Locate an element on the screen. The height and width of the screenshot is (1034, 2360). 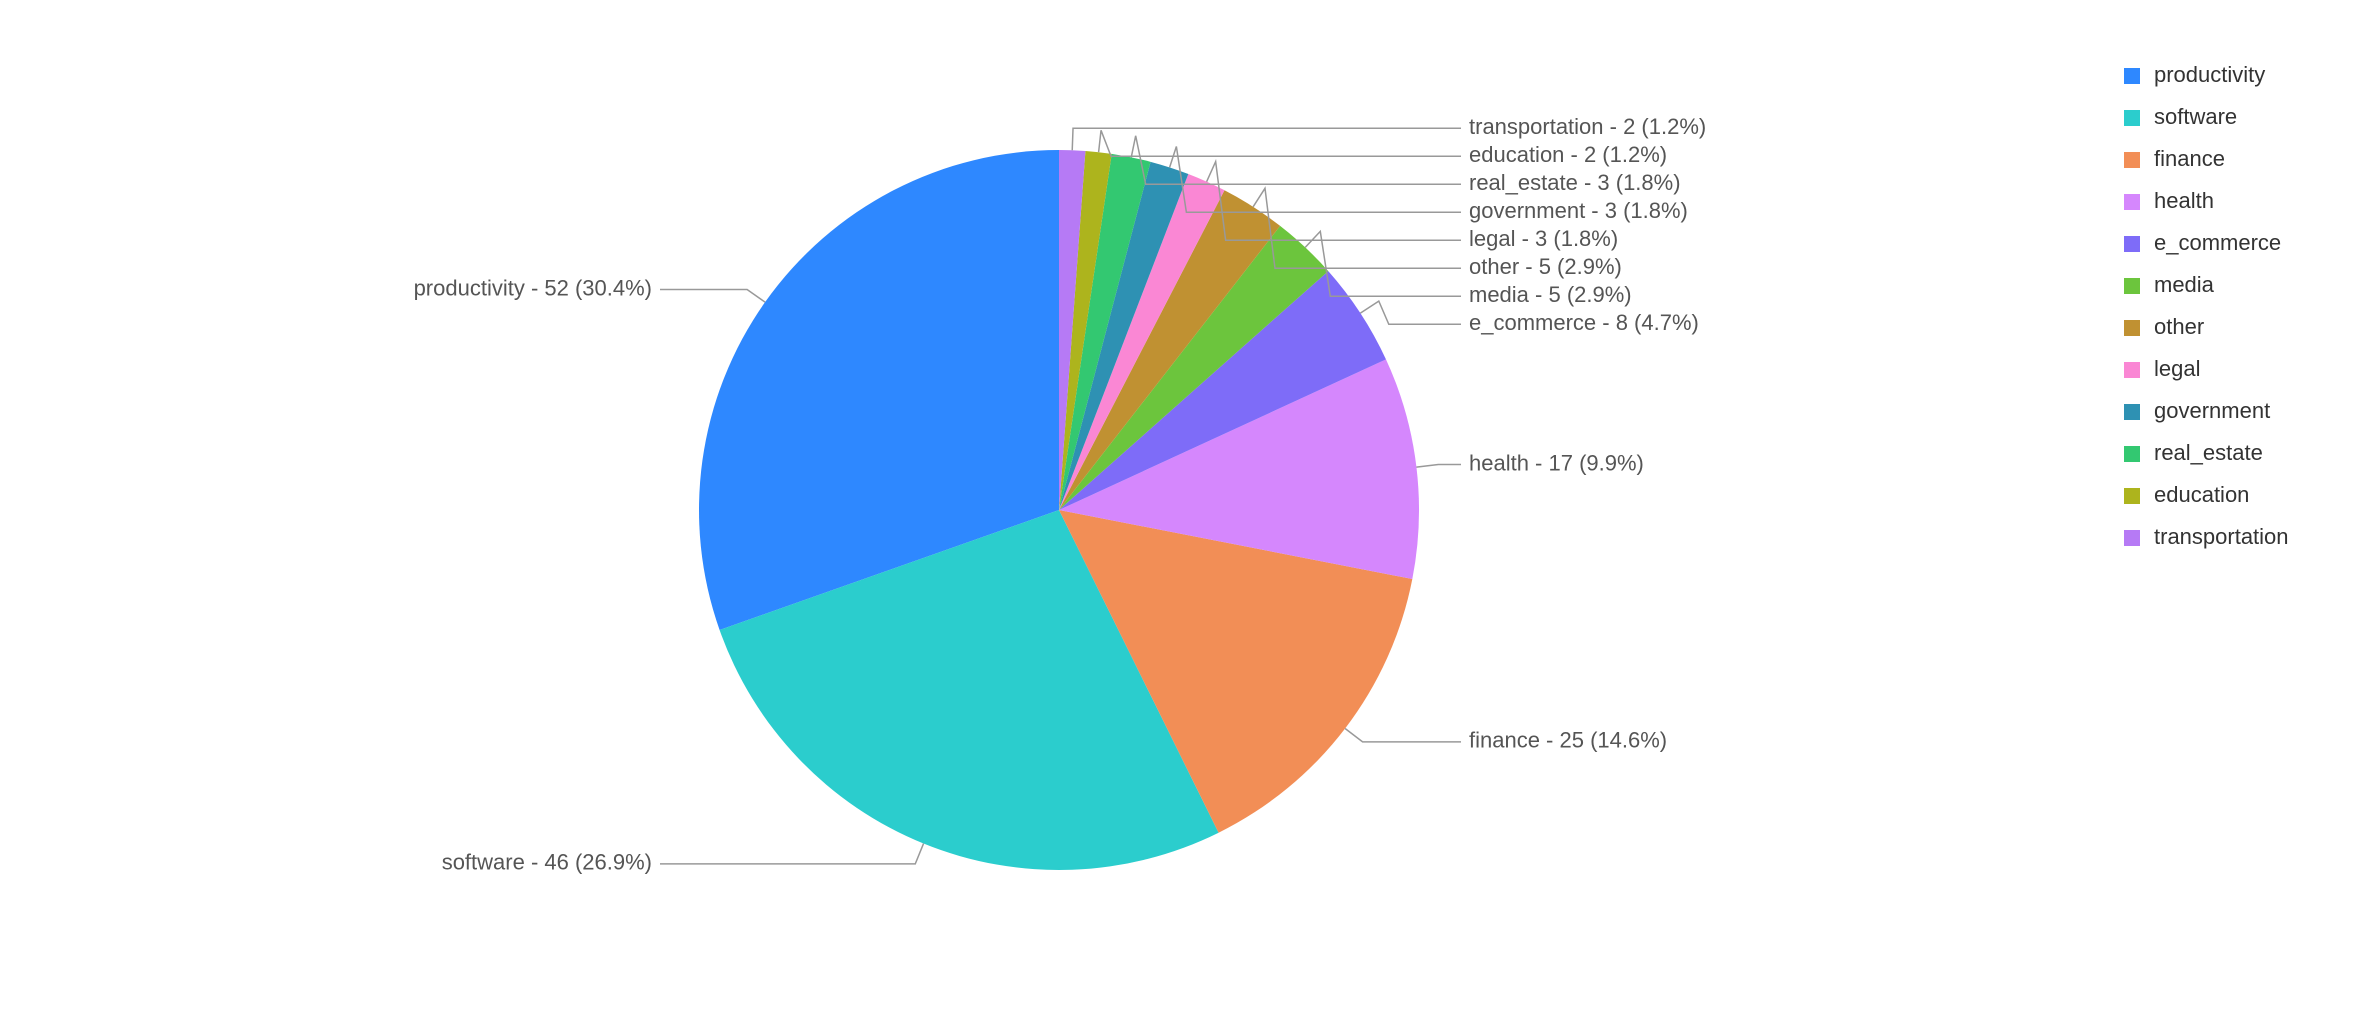
legend-label: health is located at coordinates (2184, 200).